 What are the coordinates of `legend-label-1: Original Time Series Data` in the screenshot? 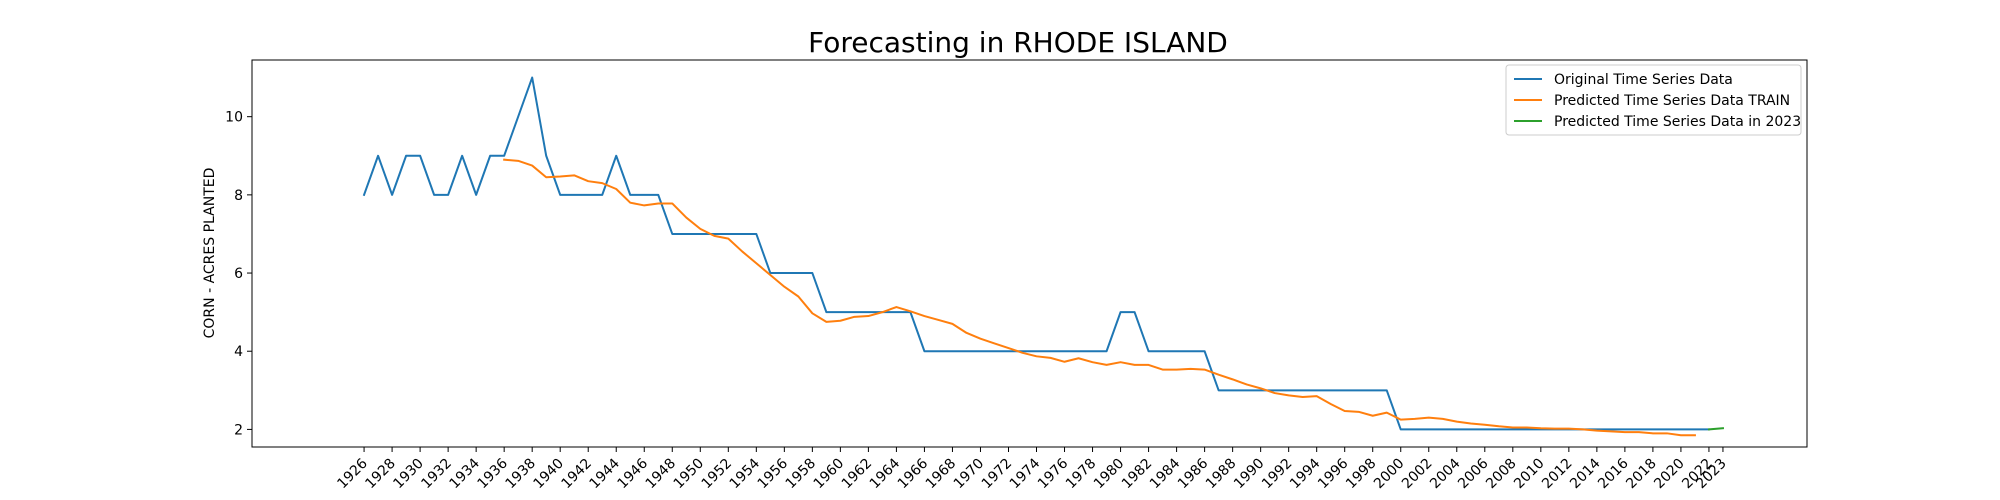 It's located at (1643, 80).